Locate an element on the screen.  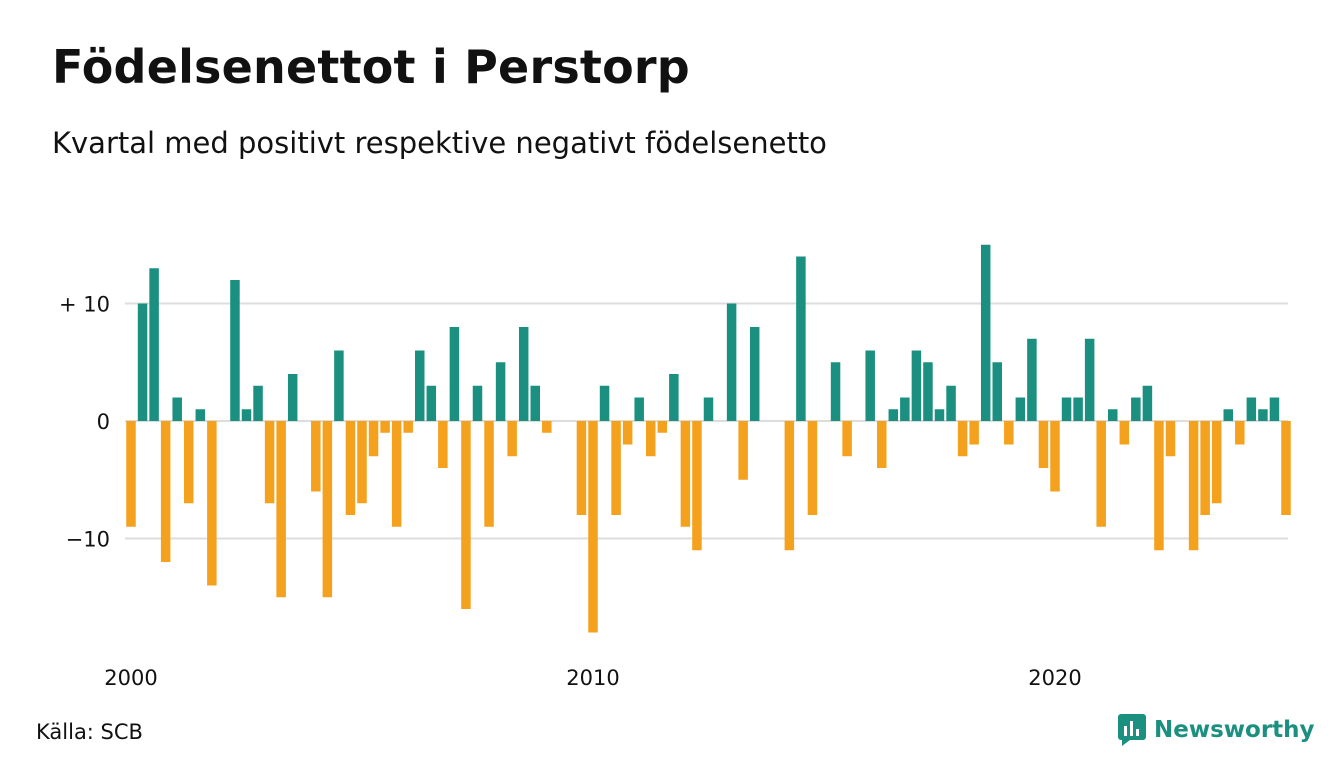
brand-name: Newsworthy is located at coordinates (1234, 730).